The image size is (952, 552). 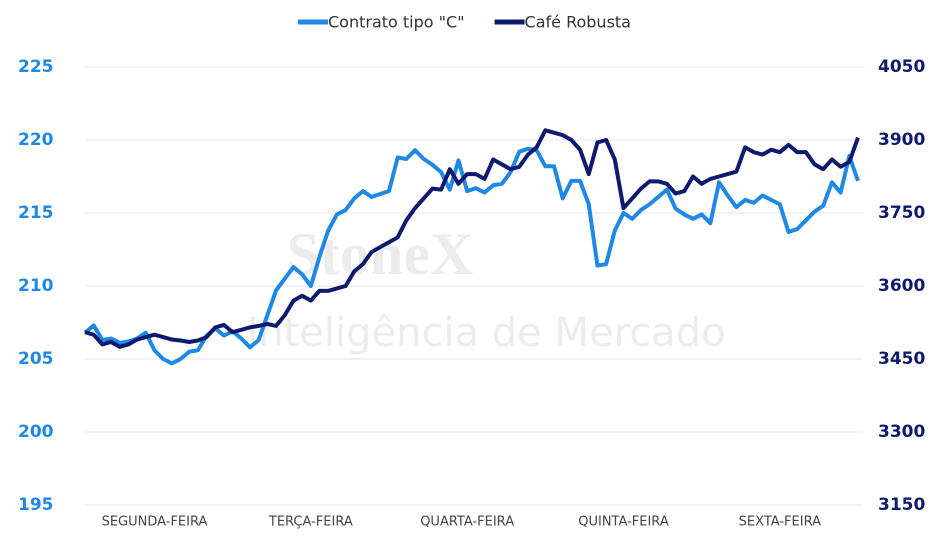 I want to click on watermark-tagline: Inteligência de Mercado, so click(x=485, y=333).